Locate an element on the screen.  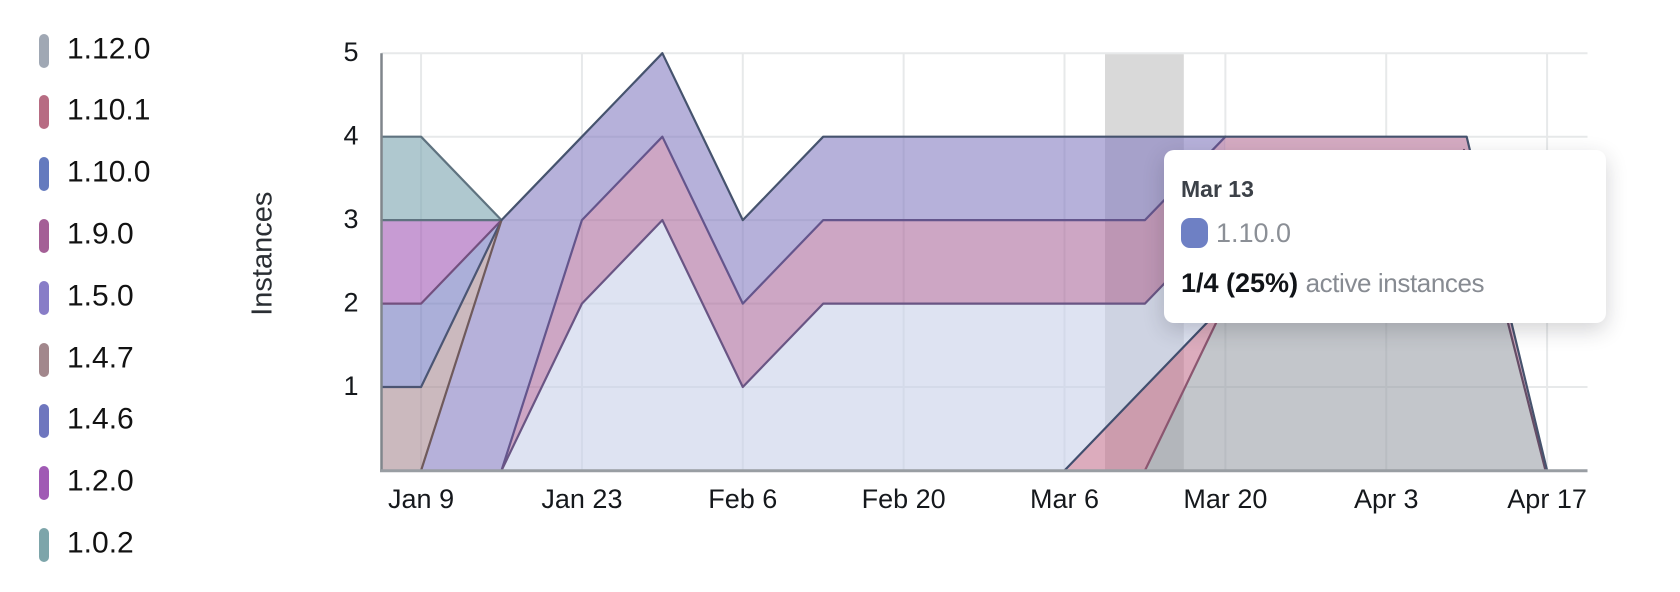
svg-text: 1 is located at coordinates (350, 386).